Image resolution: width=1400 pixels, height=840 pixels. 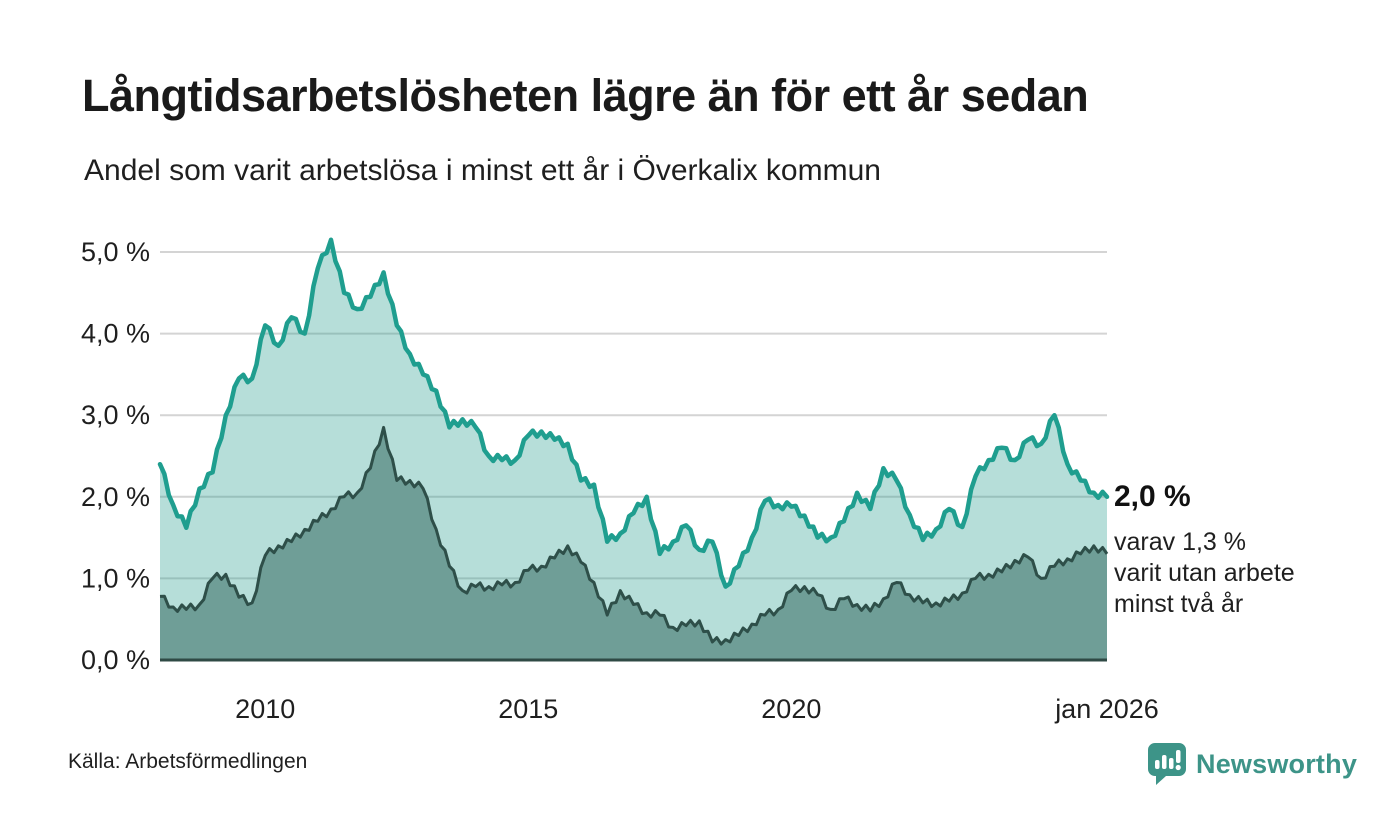 I want to click on annotation-line-3: minst två år, so click(x=1179, y=604).